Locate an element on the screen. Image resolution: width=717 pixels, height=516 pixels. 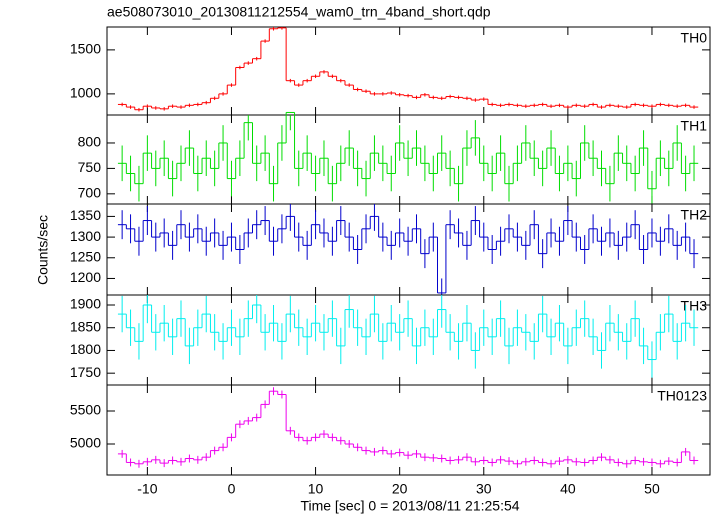
x-tick-label: 50 is located at coordinates (652, 489).